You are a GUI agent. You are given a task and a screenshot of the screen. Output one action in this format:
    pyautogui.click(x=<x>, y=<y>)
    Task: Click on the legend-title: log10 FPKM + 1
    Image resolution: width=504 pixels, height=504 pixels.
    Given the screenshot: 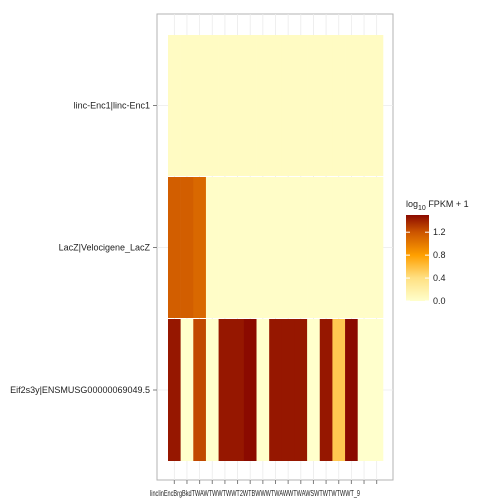 What is the action you would take?
    pyautogui.click(x=437, y=205)
    